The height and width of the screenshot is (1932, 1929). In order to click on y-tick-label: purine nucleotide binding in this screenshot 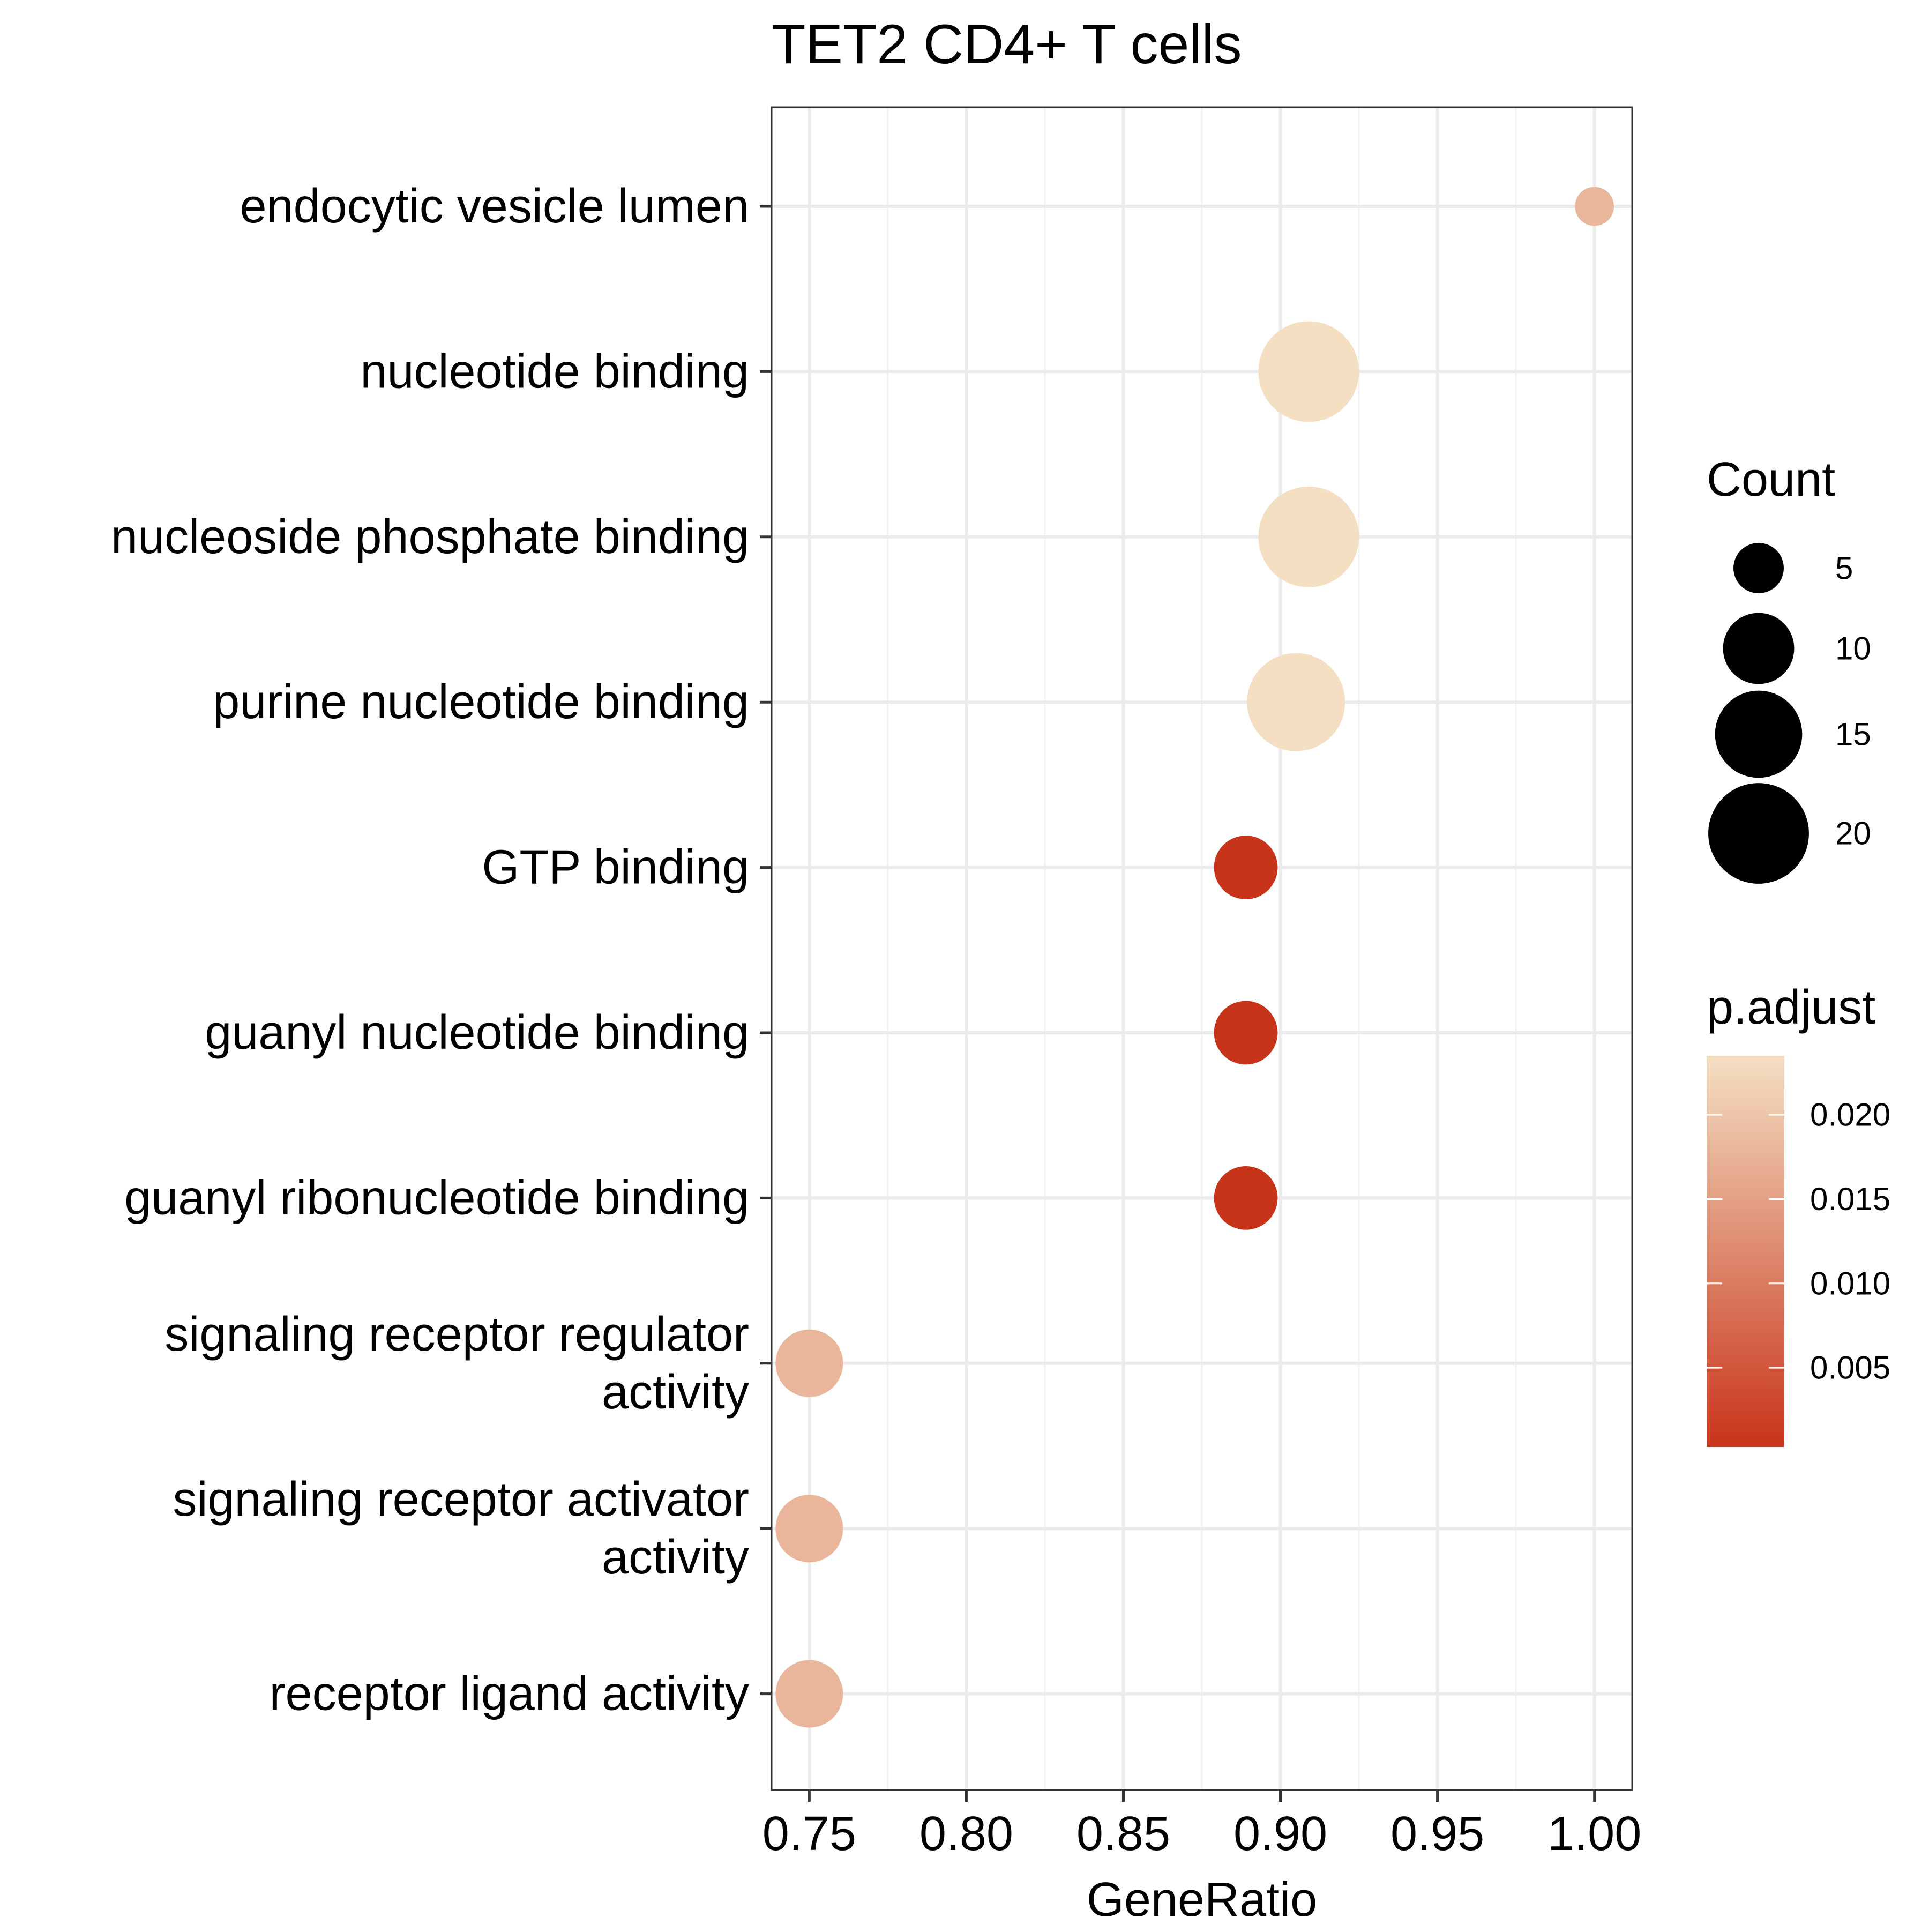, I will do `click(481, 702)`.